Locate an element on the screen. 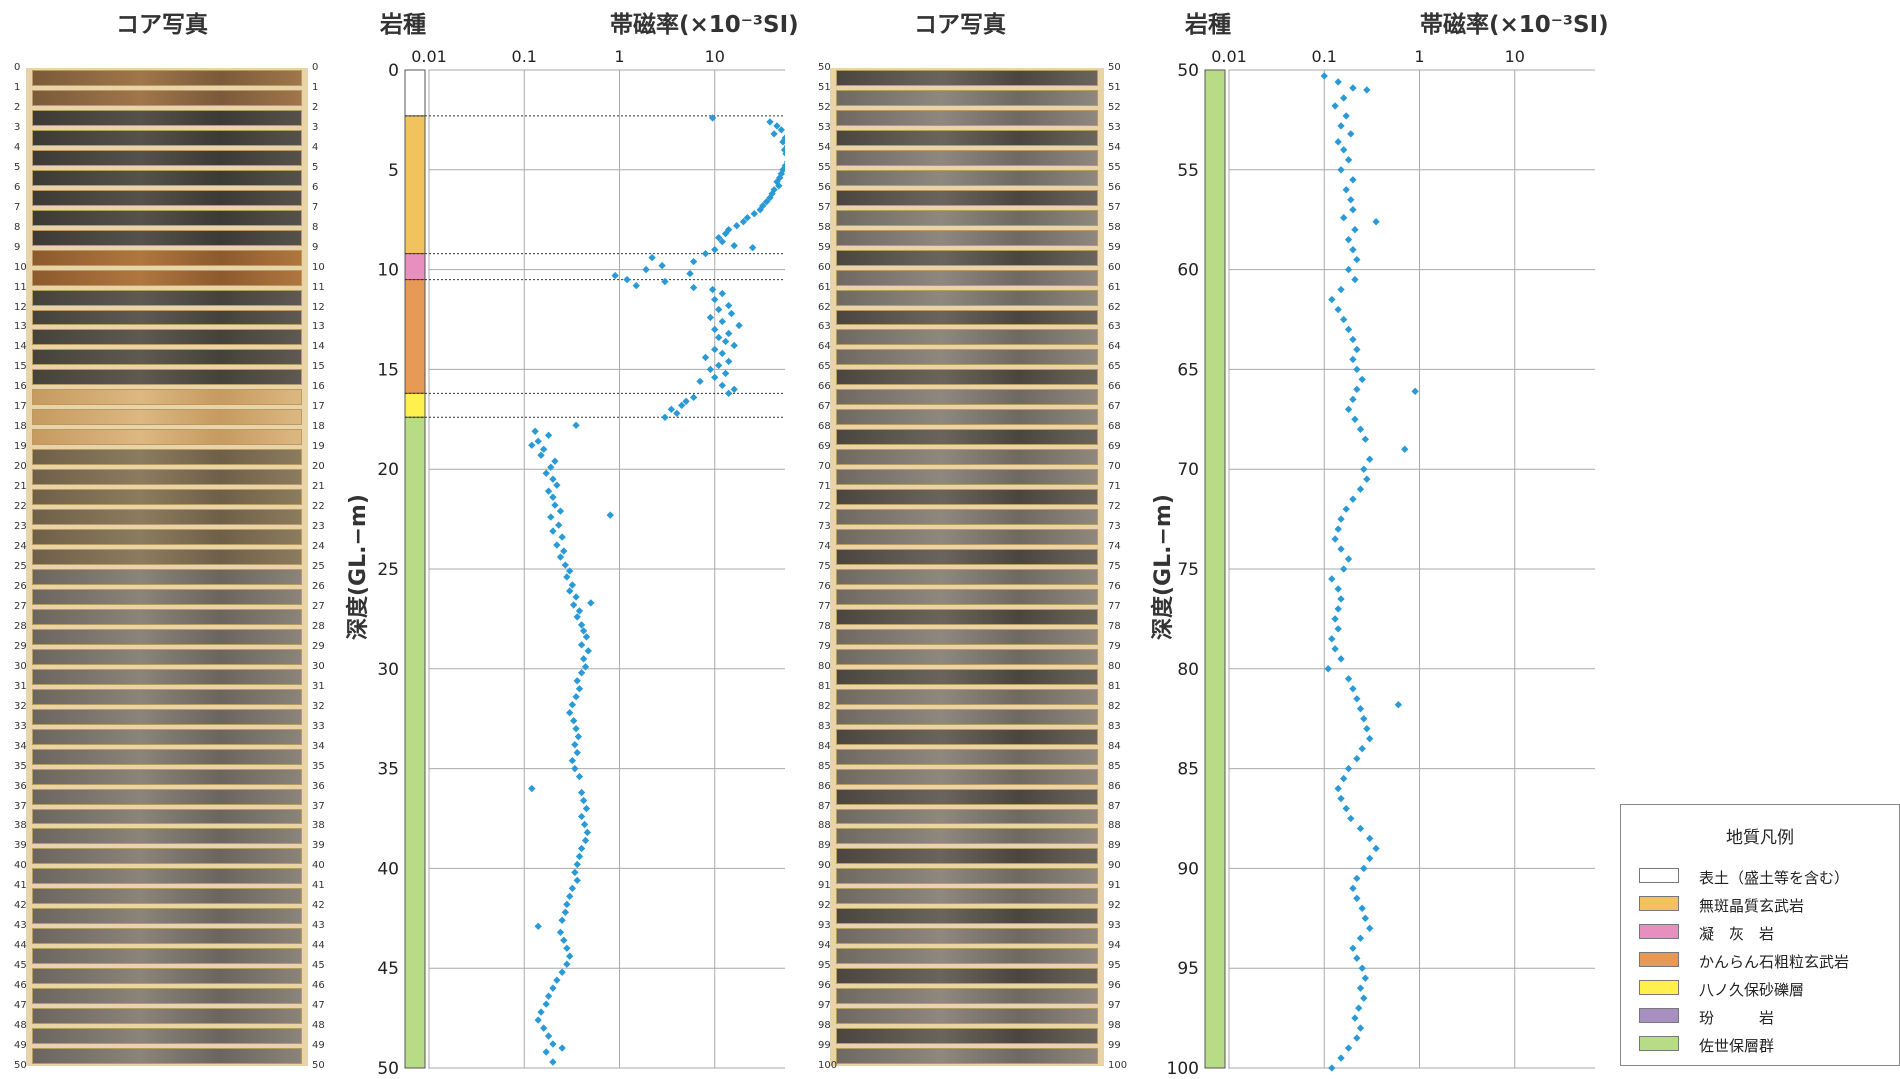 Image resolution: width=1900 pixels, height=1079 pixels. core-depth-mark: 16 is located at coordinates (20, 387).